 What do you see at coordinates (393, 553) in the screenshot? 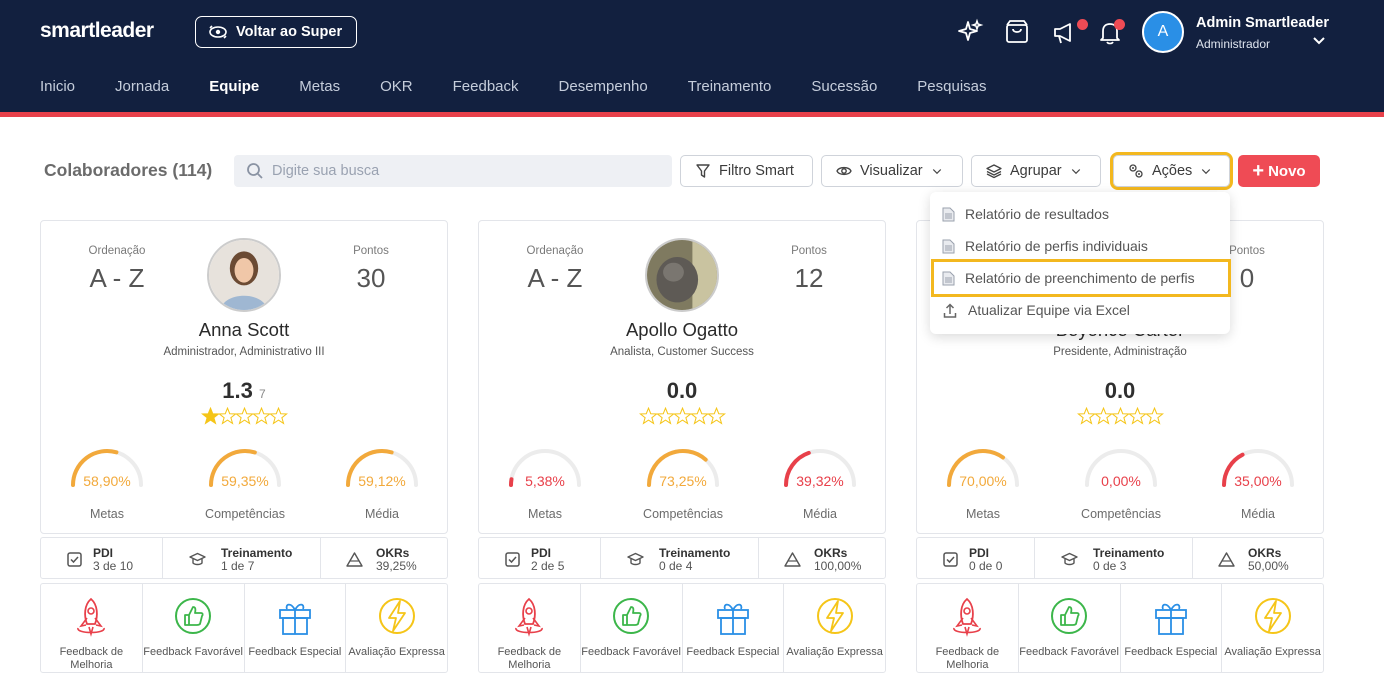
I see `stat-label: OKRs` at bounding box center [393, 553].